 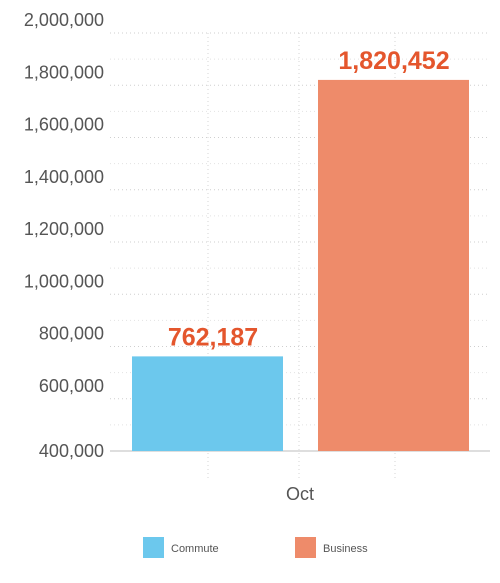 I want to click on legend-swatch-commute, so click(x=153, y=547).